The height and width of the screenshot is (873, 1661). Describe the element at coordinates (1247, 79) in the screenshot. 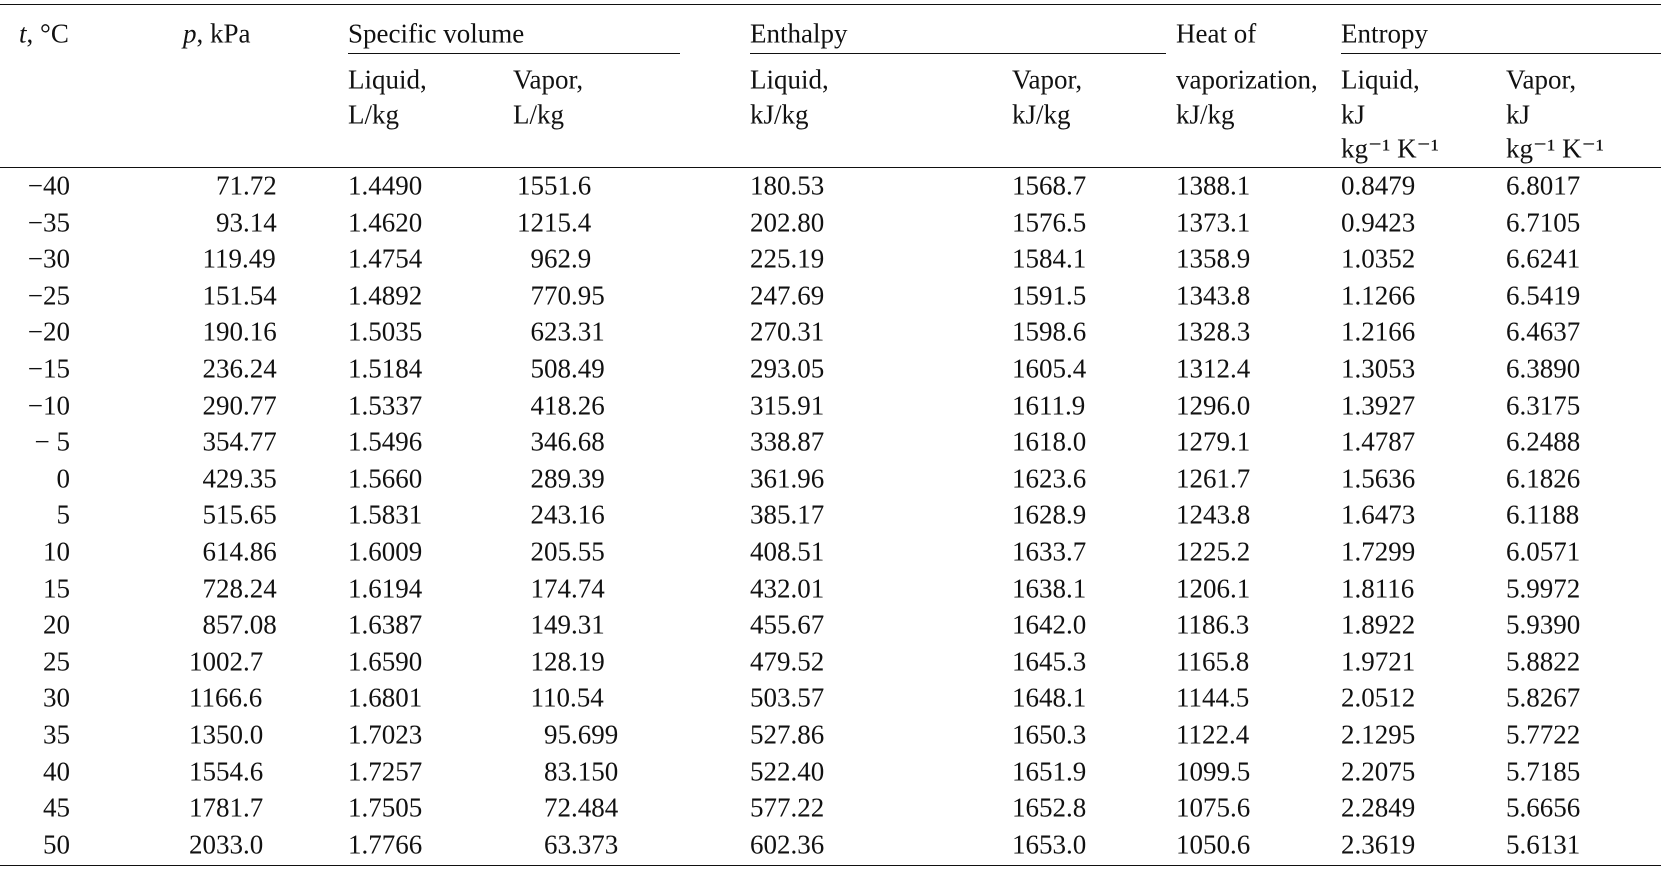

I see `column-subheader: vaporization,` at that location.